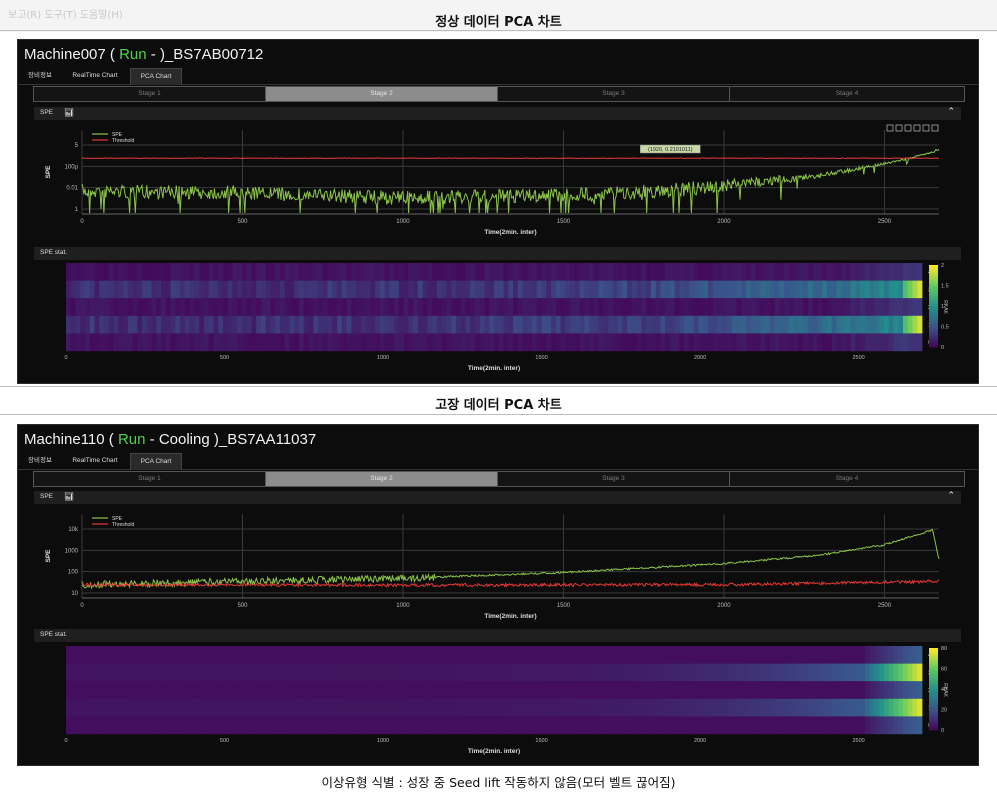 Image resolution: width=997 pixels, height=811 pixels. What do you see at coordinates (170, 439) in the screenshot?
I see `machine-header: Machine110 ( Run - Cooling )_BS7AA11037` at bounding box center [170, 439].